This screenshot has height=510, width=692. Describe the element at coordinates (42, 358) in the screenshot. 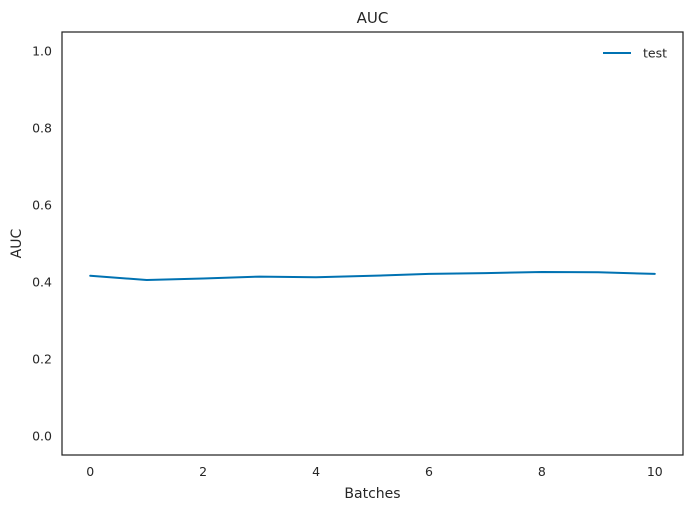

I see `y-tick-label: 0.2` at that location.